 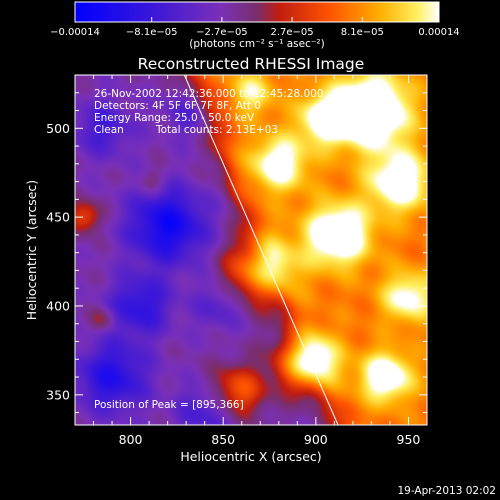 I want to click on chart-title: Reconstructed RHESSI Image, so click(x=251, y=64).